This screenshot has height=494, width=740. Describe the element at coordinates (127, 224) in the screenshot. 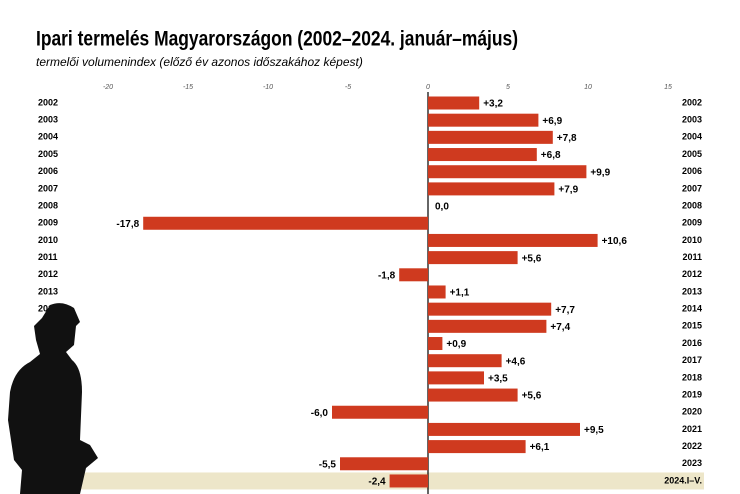

I see `value-label: -17,8` at that location.